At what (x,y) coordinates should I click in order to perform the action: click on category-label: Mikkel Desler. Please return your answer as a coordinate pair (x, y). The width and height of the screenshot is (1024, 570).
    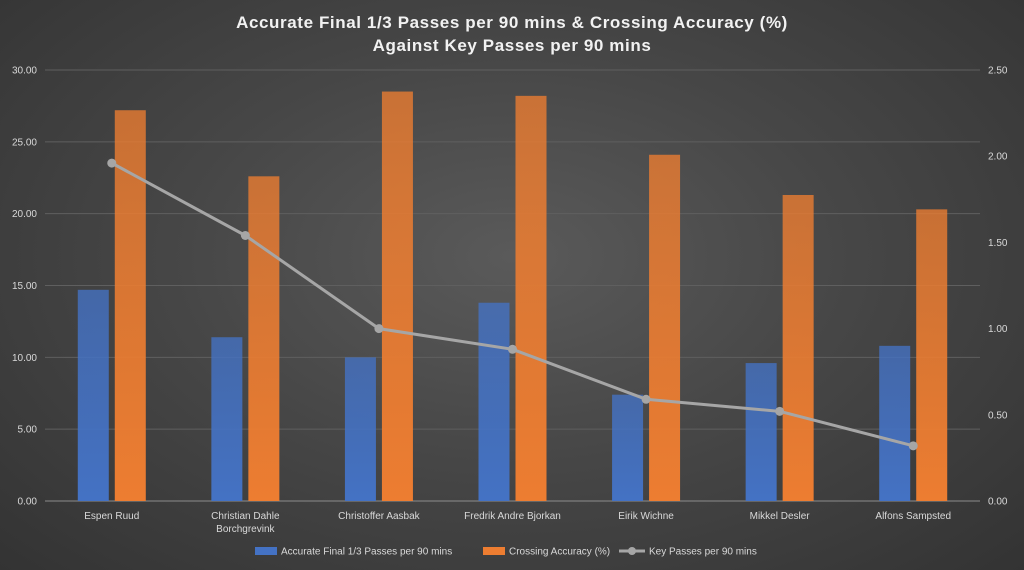
    Looking at the image, I should click on (780, 516).